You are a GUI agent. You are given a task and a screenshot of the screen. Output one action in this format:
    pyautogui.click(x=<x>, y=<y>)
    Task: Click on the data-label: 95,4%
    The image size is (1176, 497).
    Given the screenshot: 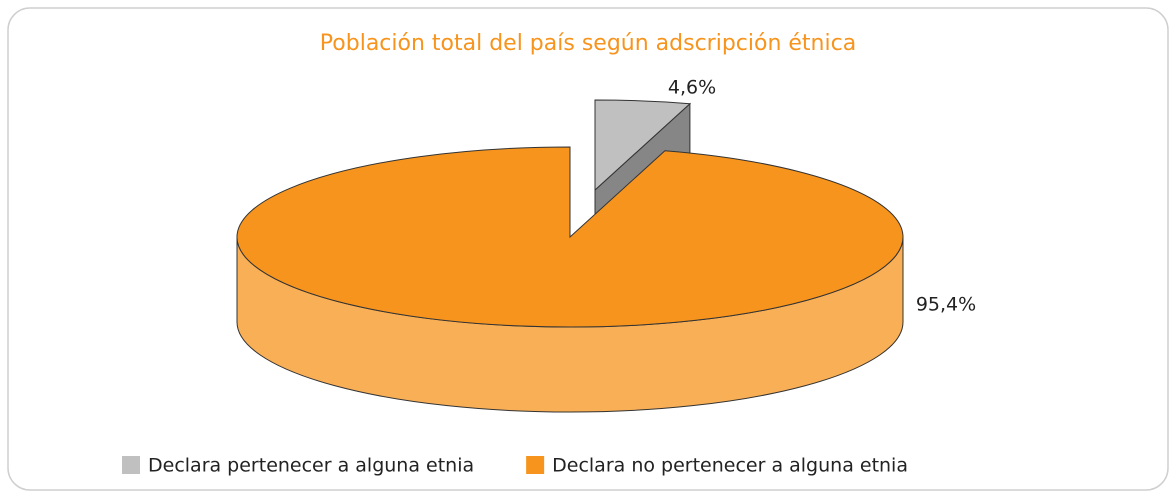 What is the action you would take?
    pyautogui.click(x=946, y=305)
    